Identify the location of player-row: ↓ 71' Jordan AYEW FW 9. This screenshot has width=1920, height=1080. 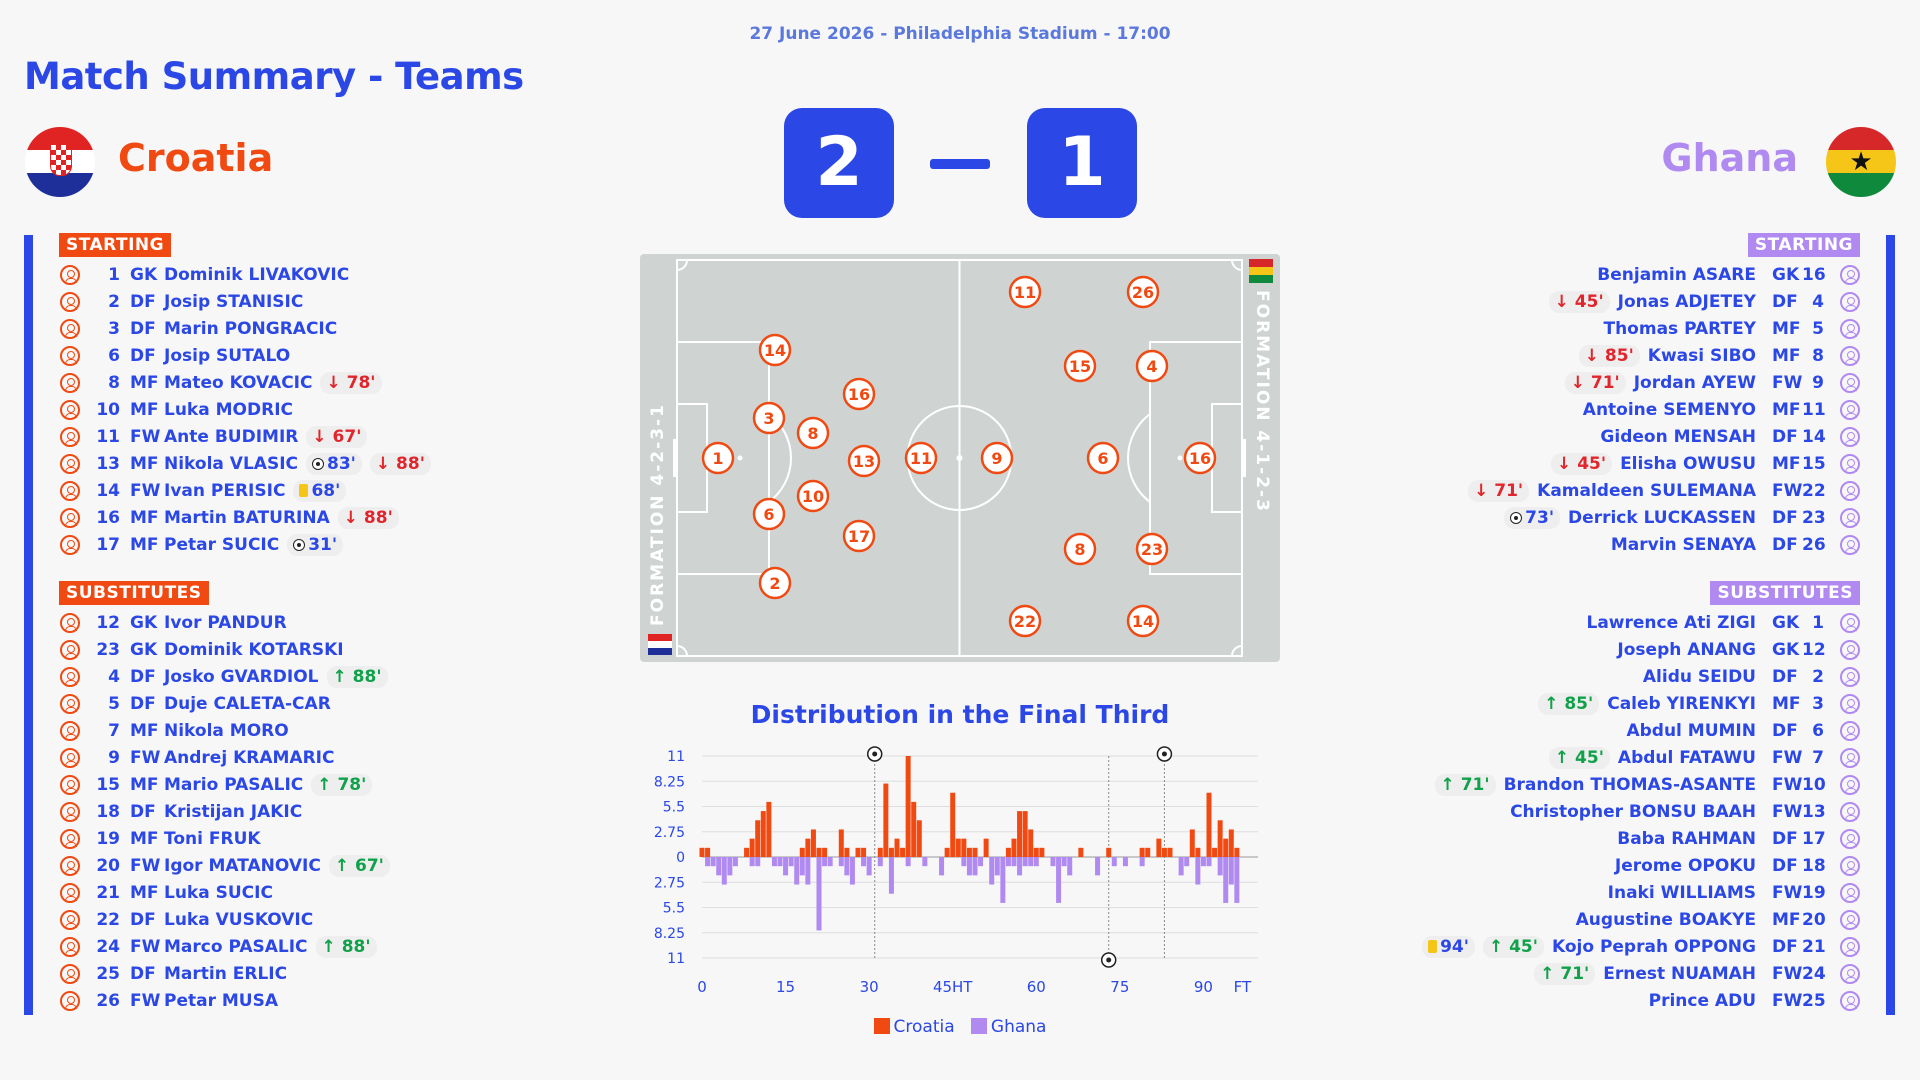
(1712, 383).